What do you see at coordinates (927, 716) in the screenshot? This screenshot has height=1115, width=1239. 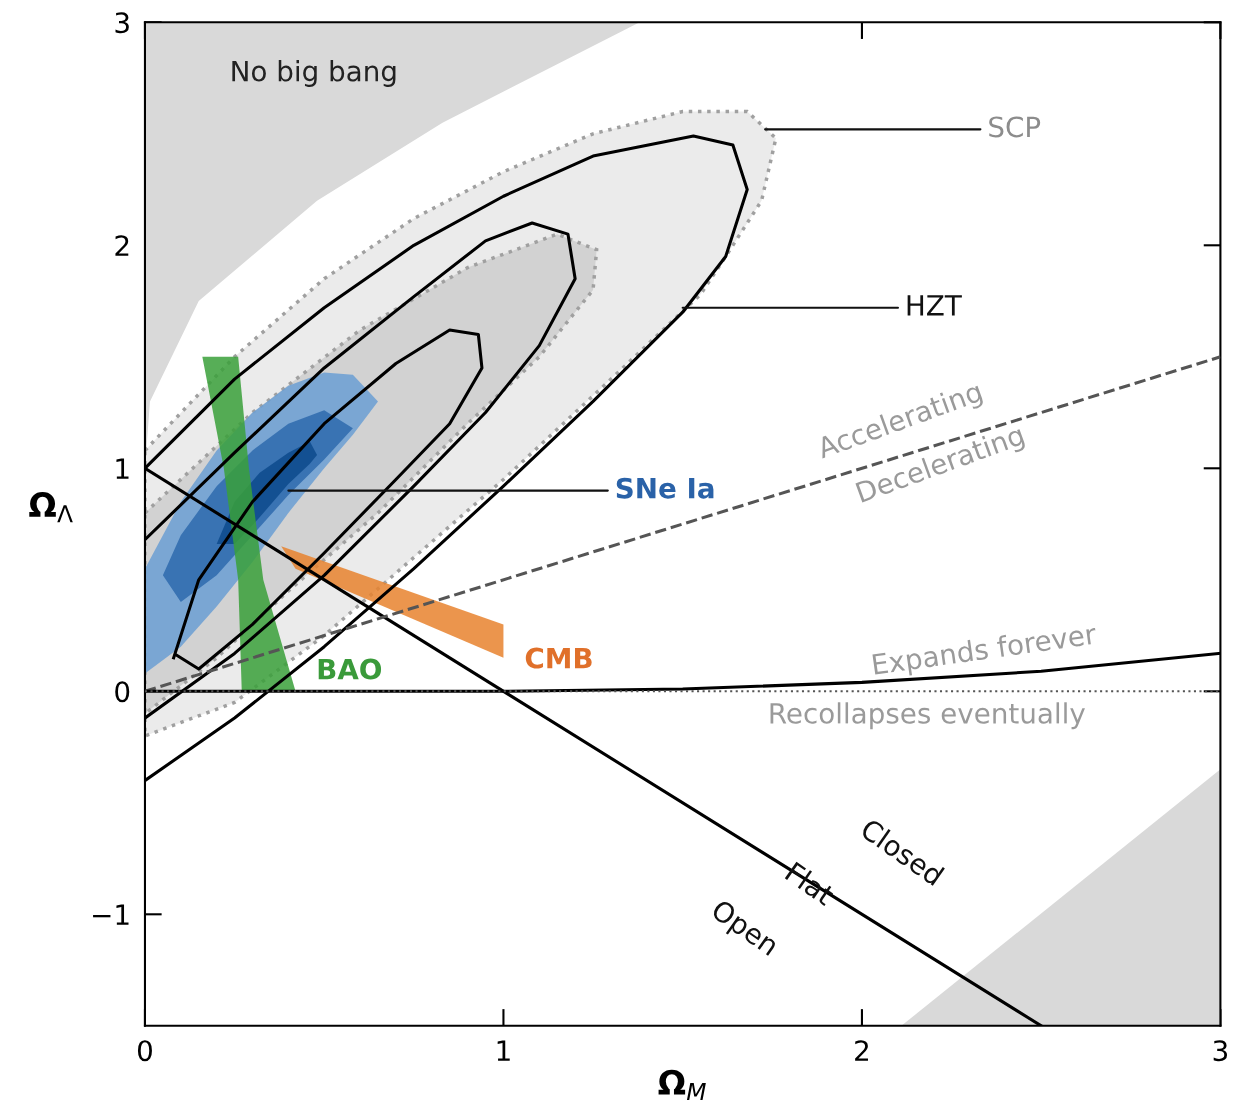 I see `annotation: Recollapses eventually` at bounding box center [927, 716].